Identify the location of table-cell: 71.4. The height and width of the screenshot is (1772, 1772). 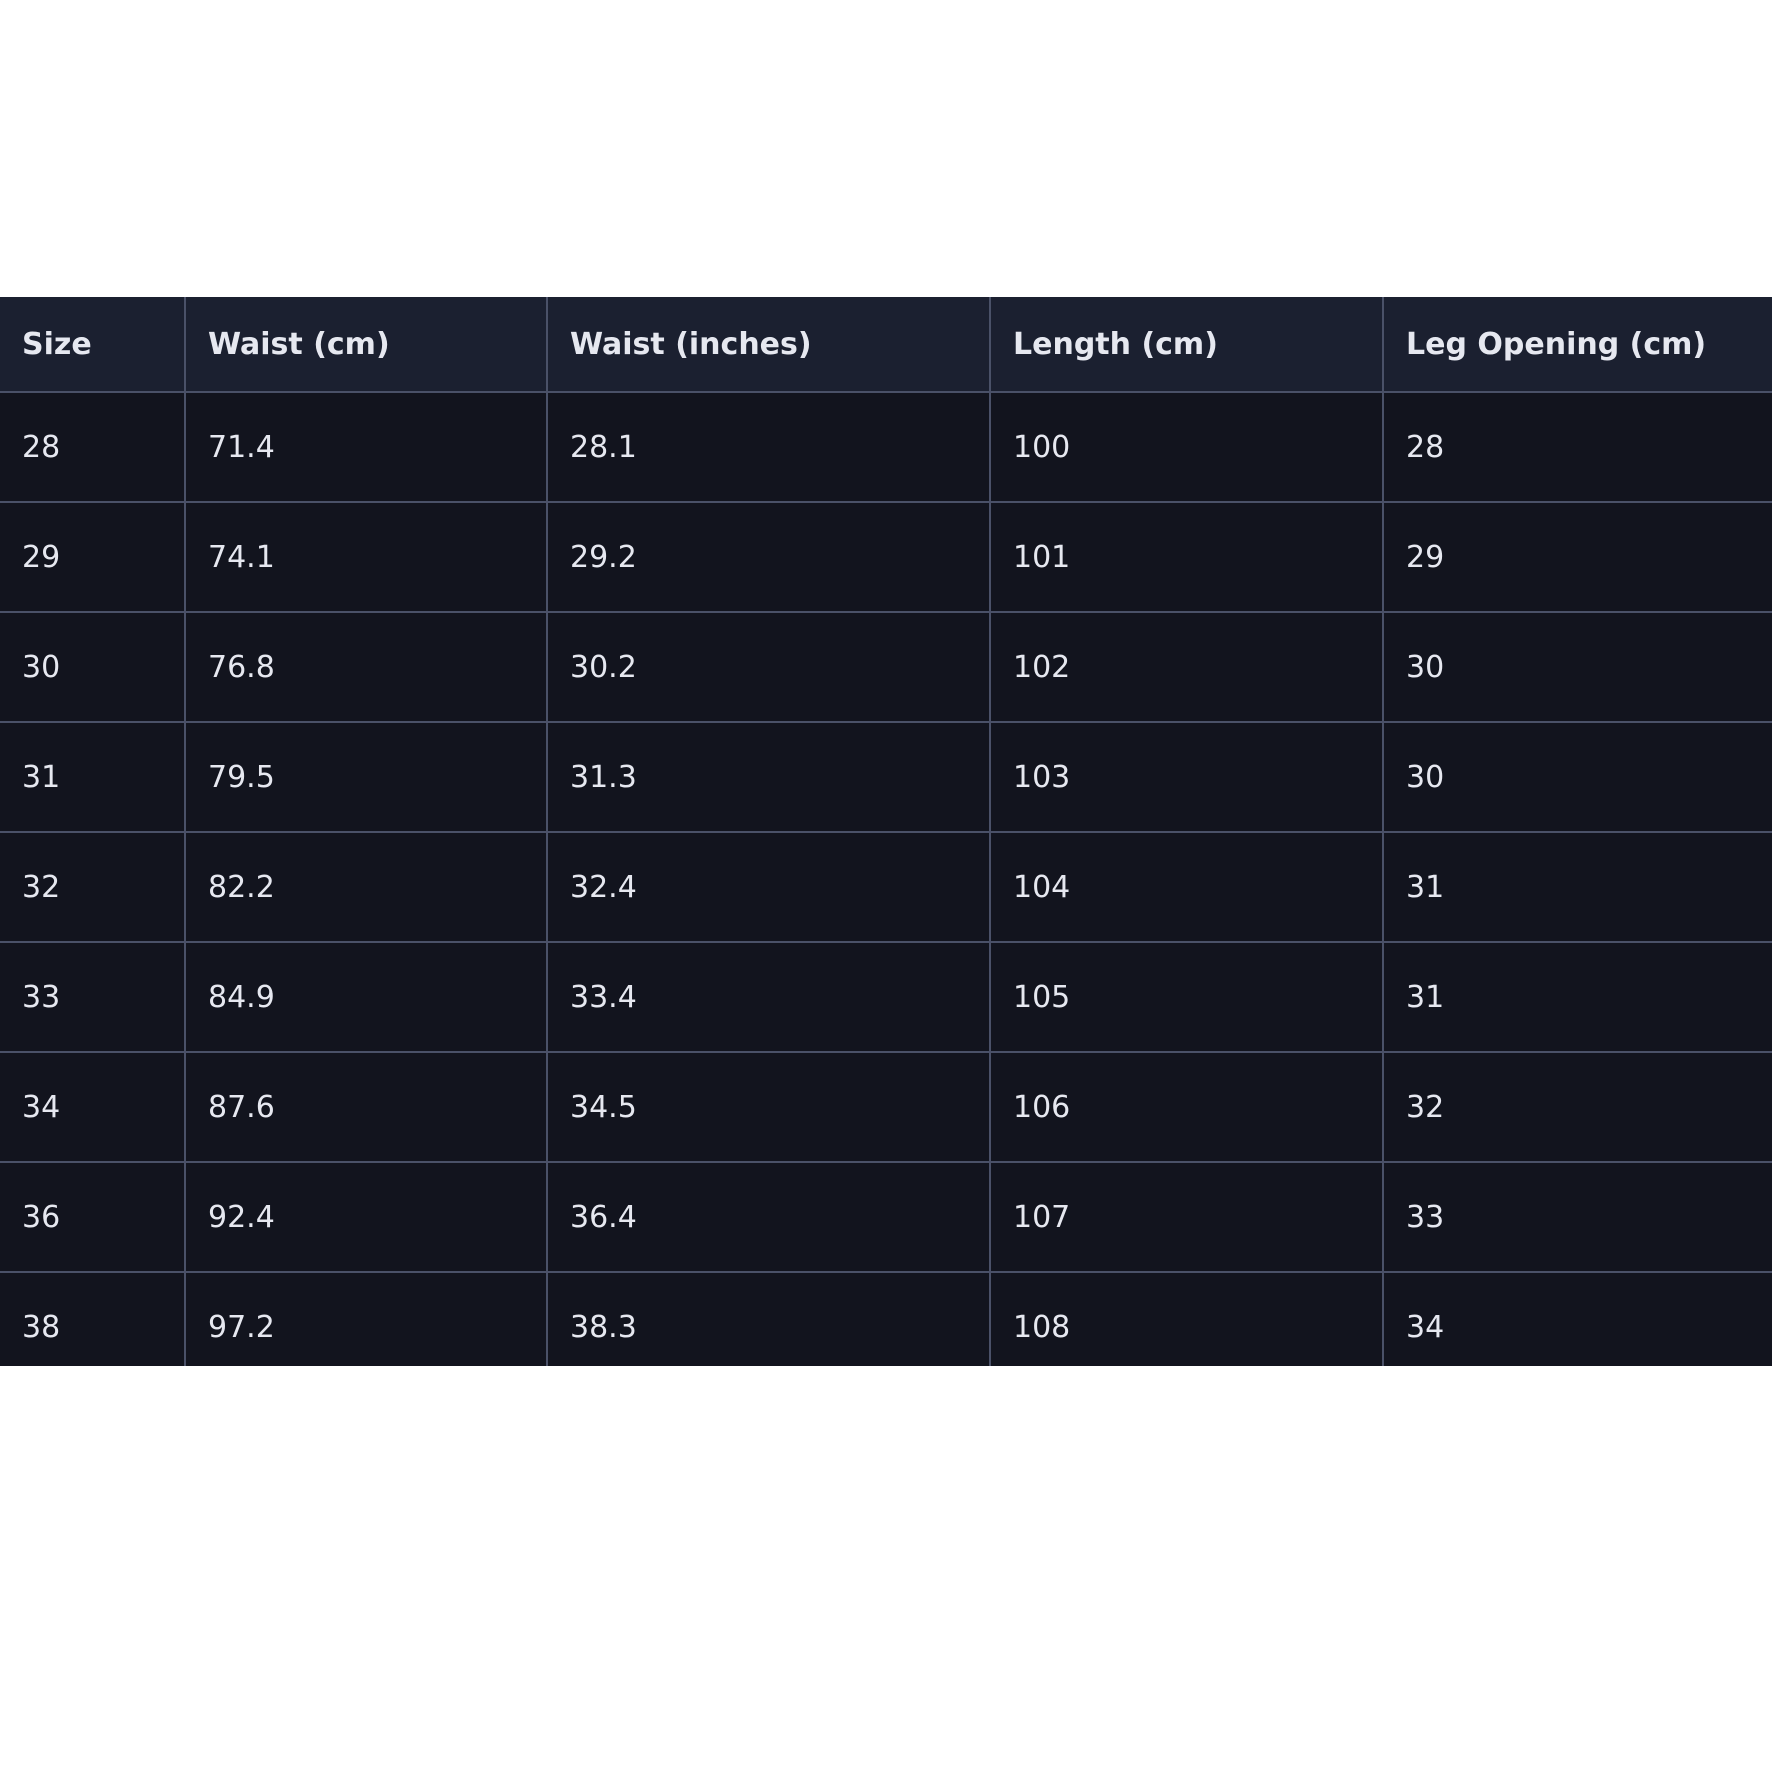
(366, 447).